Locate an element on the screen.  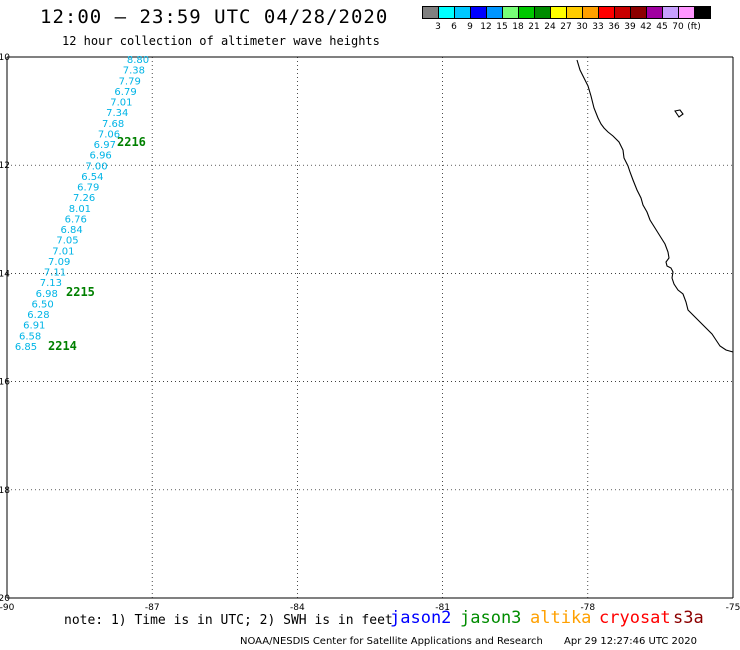
legend-cryosat: cryosat is located at coordinates (635, 618).